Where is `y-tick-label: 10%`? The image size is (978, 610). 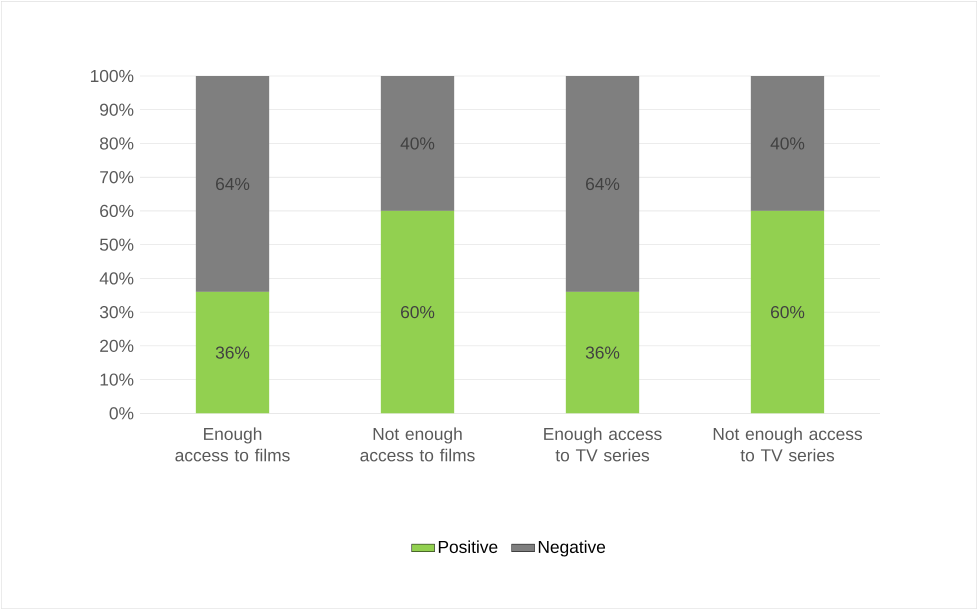
y-tick-label: 10% is located at coordinates (117, 379).